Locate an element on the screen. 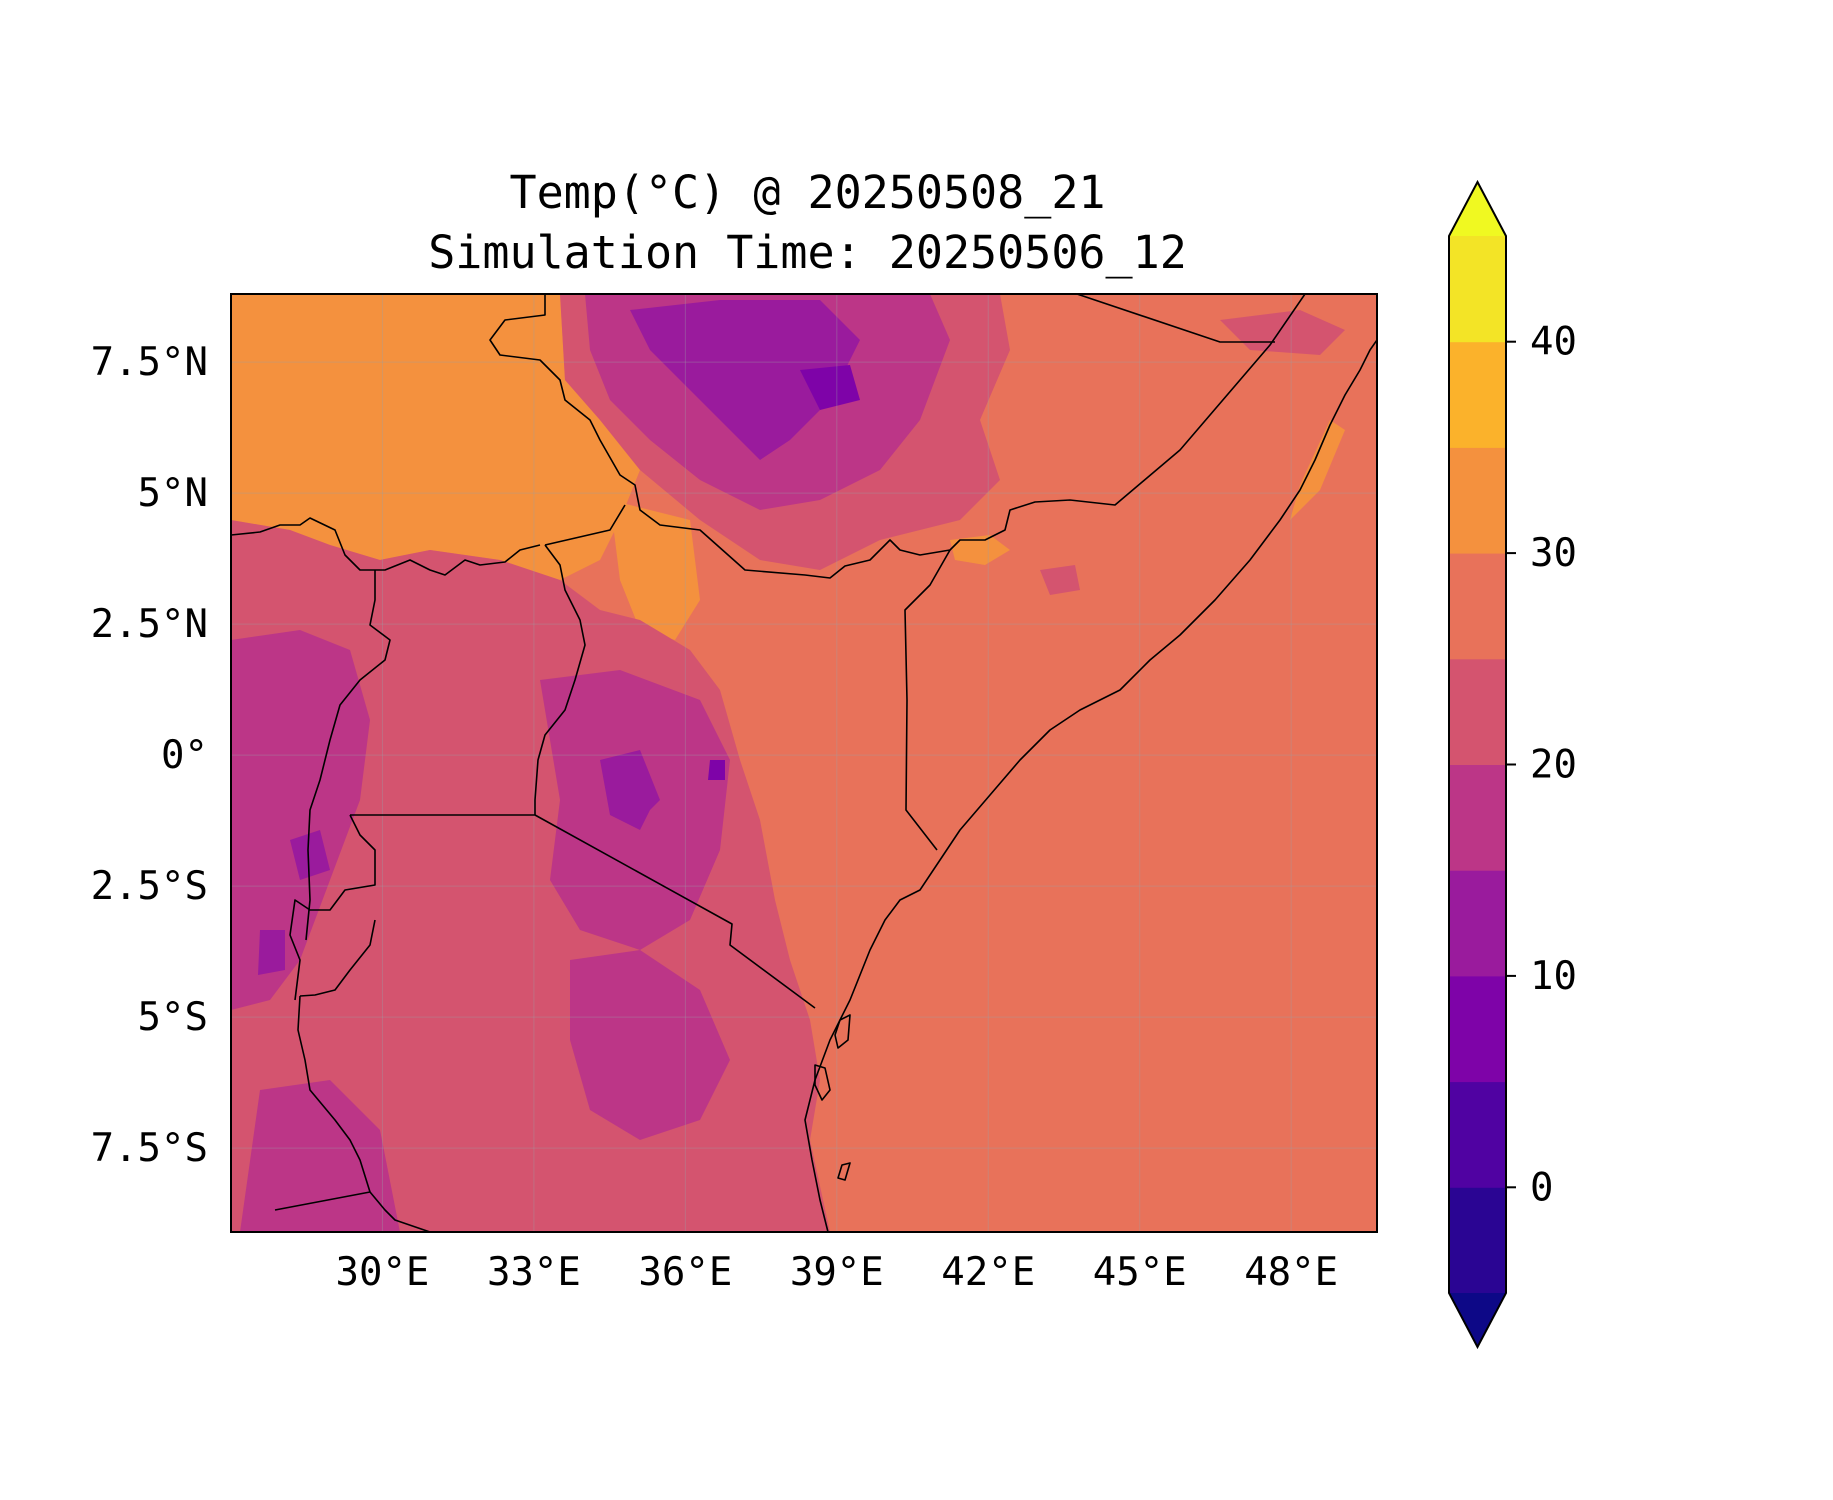 The height and width of the screenshot is (1500, 1833). field-cold-kenya is located at coordinates (630, 790).